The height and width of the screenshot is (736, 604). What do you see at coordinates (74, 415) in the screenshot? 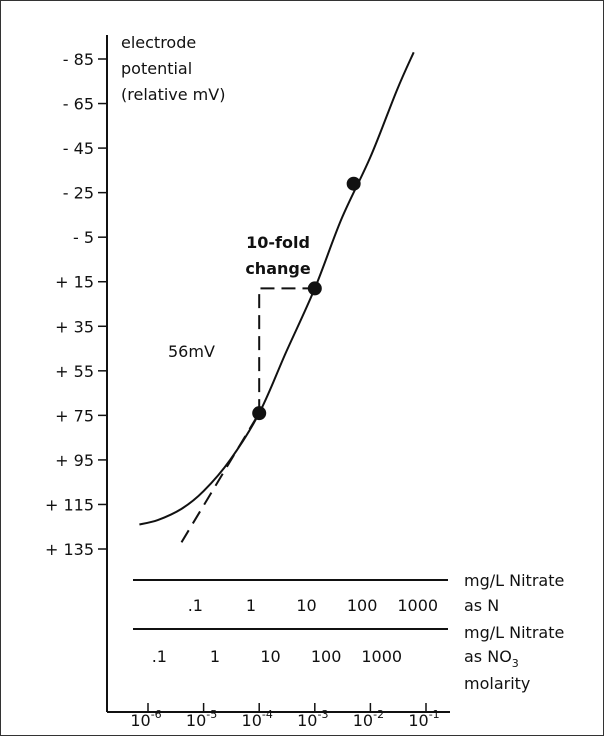
I see `y-tick-label: + 75` at bounding box center [74, 415].